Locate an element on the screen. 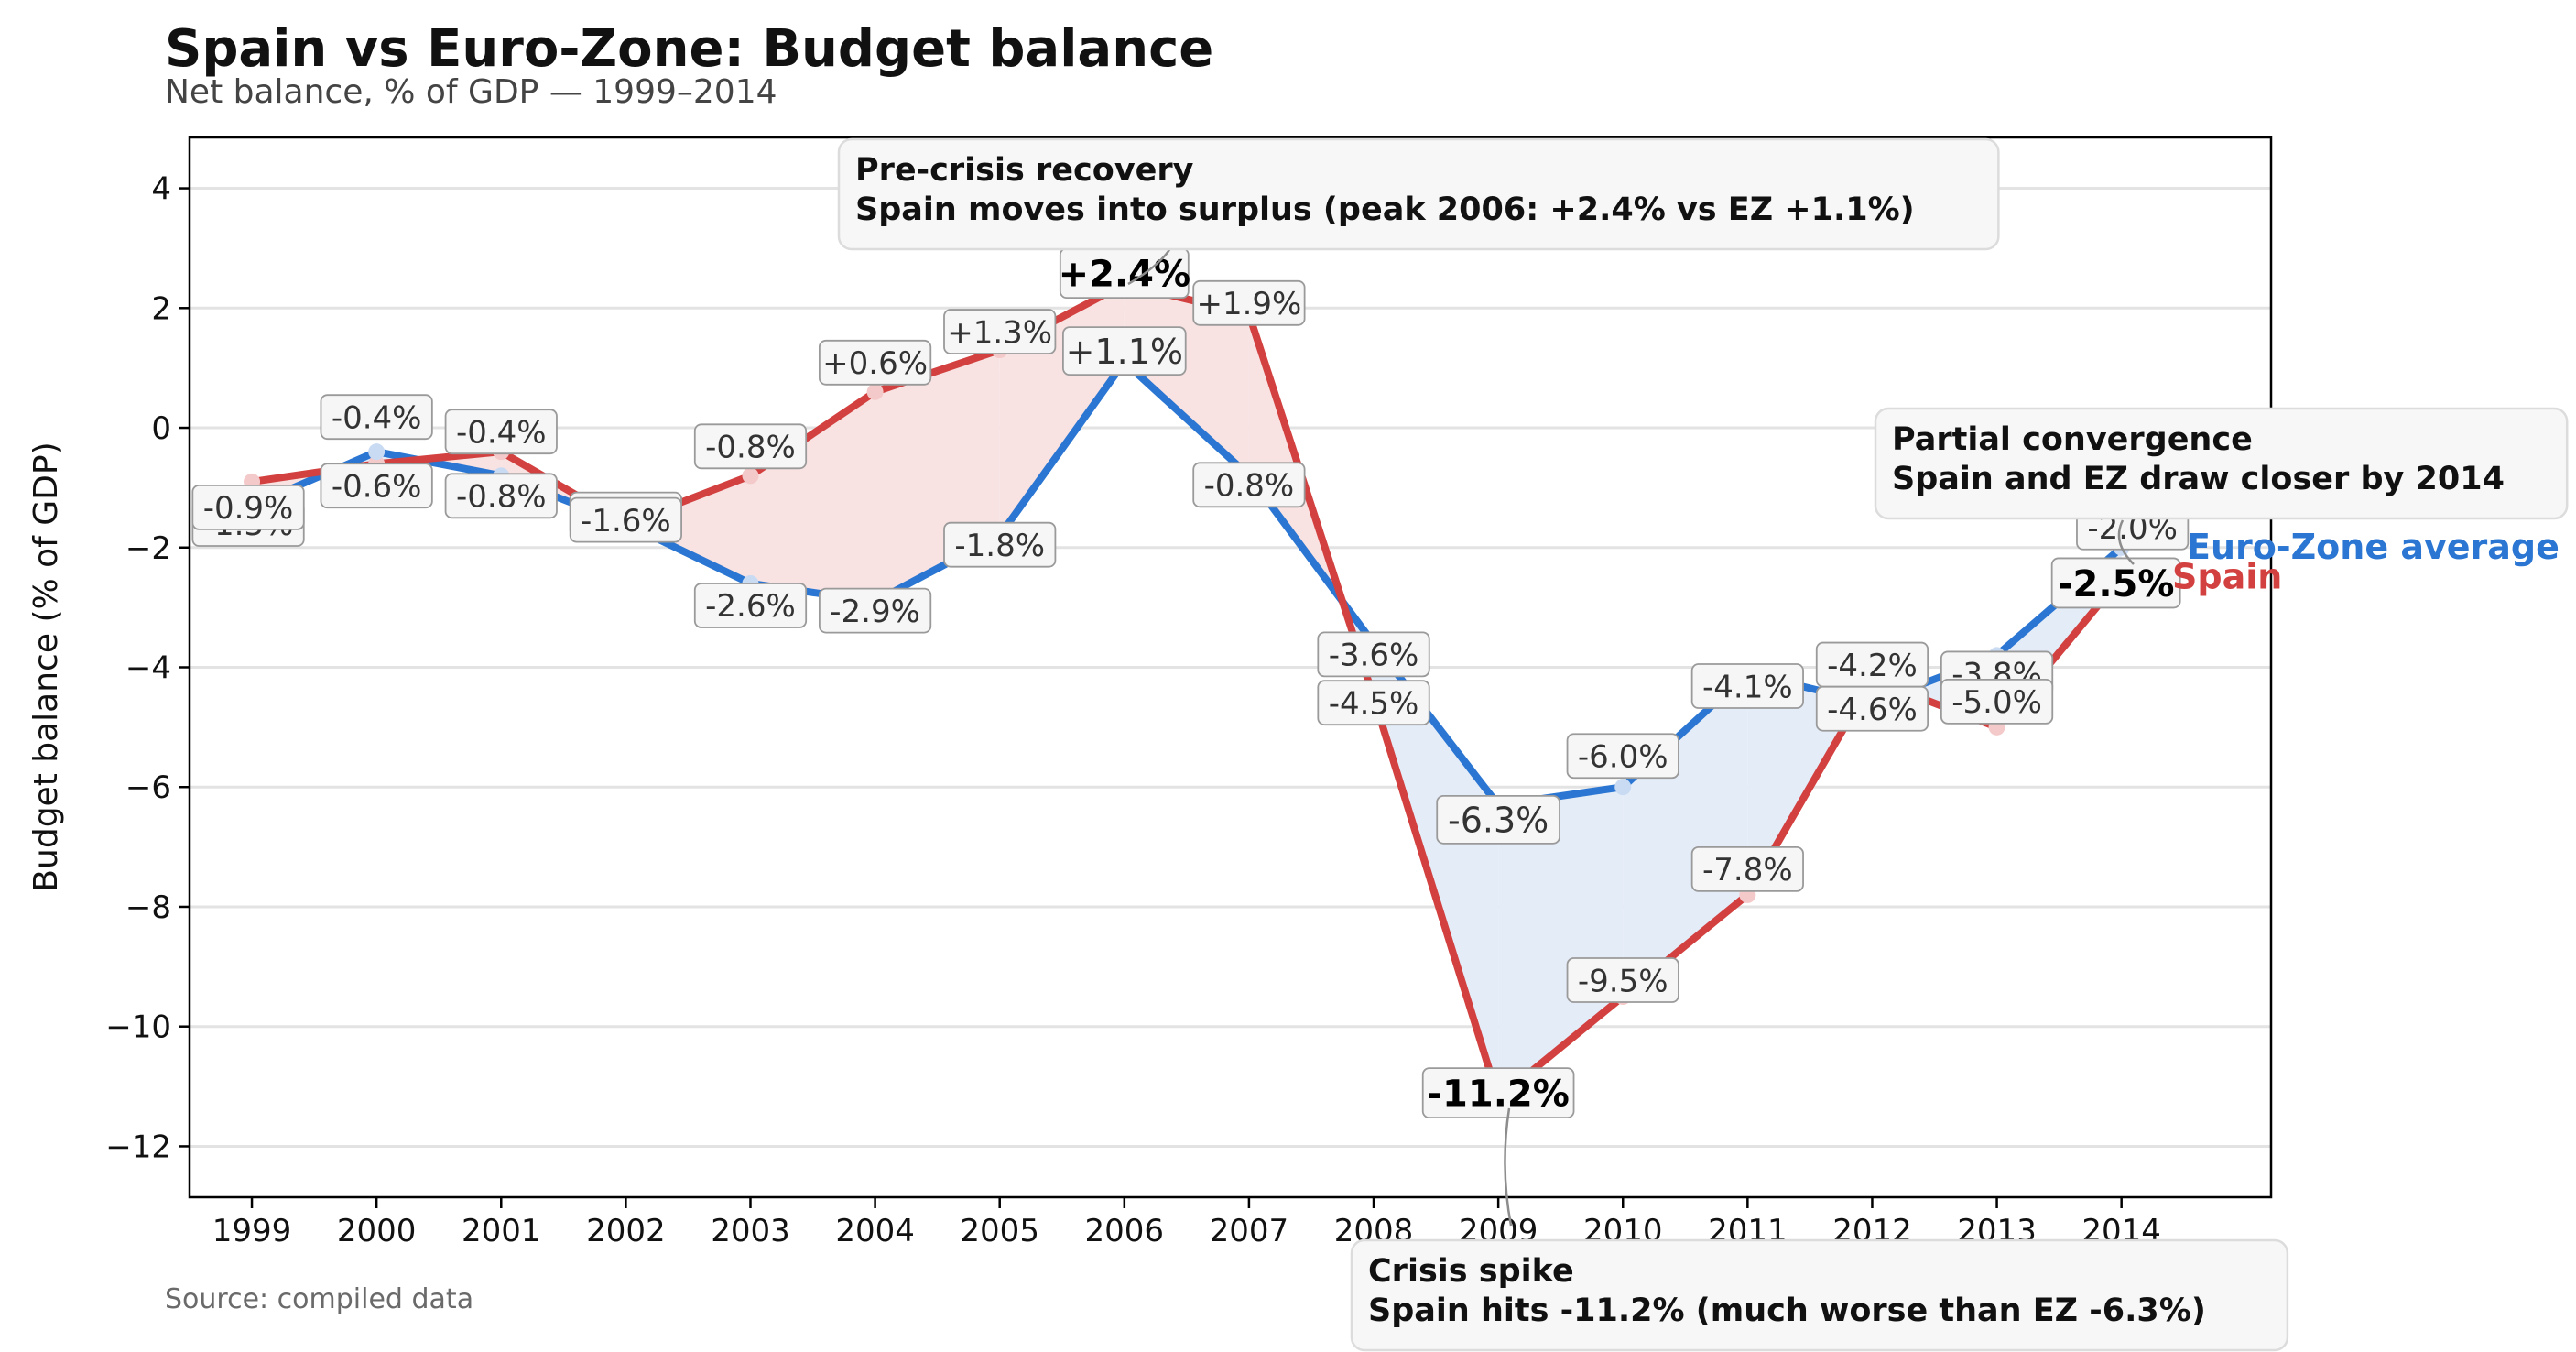 The image size is (2576, 1352). y-tick-label: −4 is located at coordinates (148, 668).